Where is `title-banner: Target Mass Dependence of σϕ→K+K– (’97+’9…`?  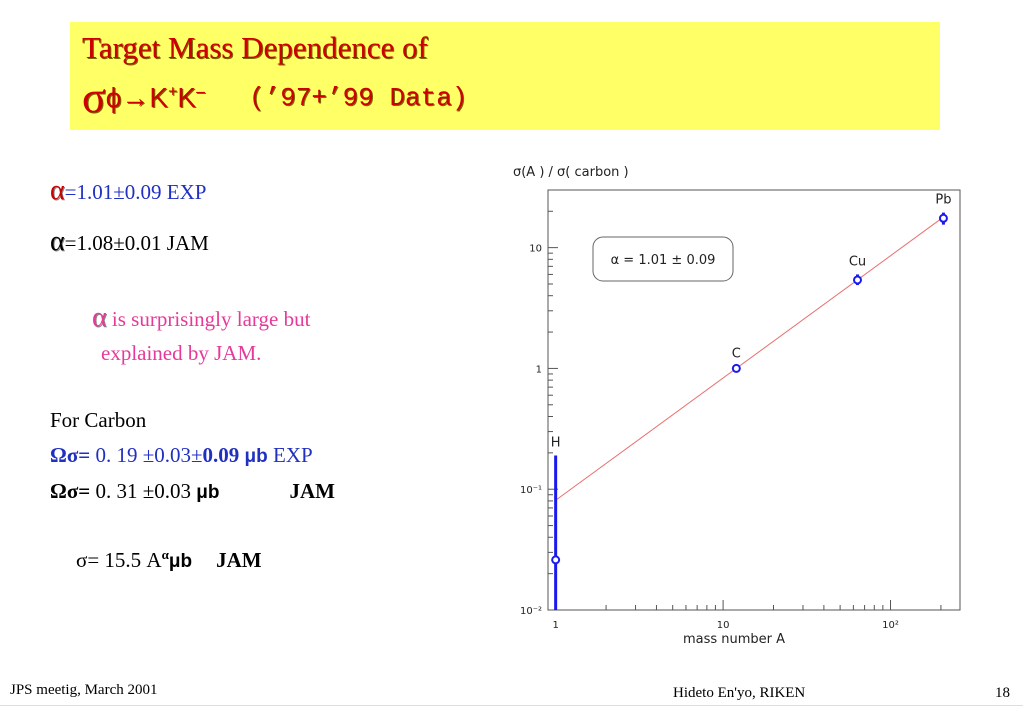 title-banner: Target Mass Dependence of σϕ→K+K– (’97+’9… is located at coordinates (505, 76).